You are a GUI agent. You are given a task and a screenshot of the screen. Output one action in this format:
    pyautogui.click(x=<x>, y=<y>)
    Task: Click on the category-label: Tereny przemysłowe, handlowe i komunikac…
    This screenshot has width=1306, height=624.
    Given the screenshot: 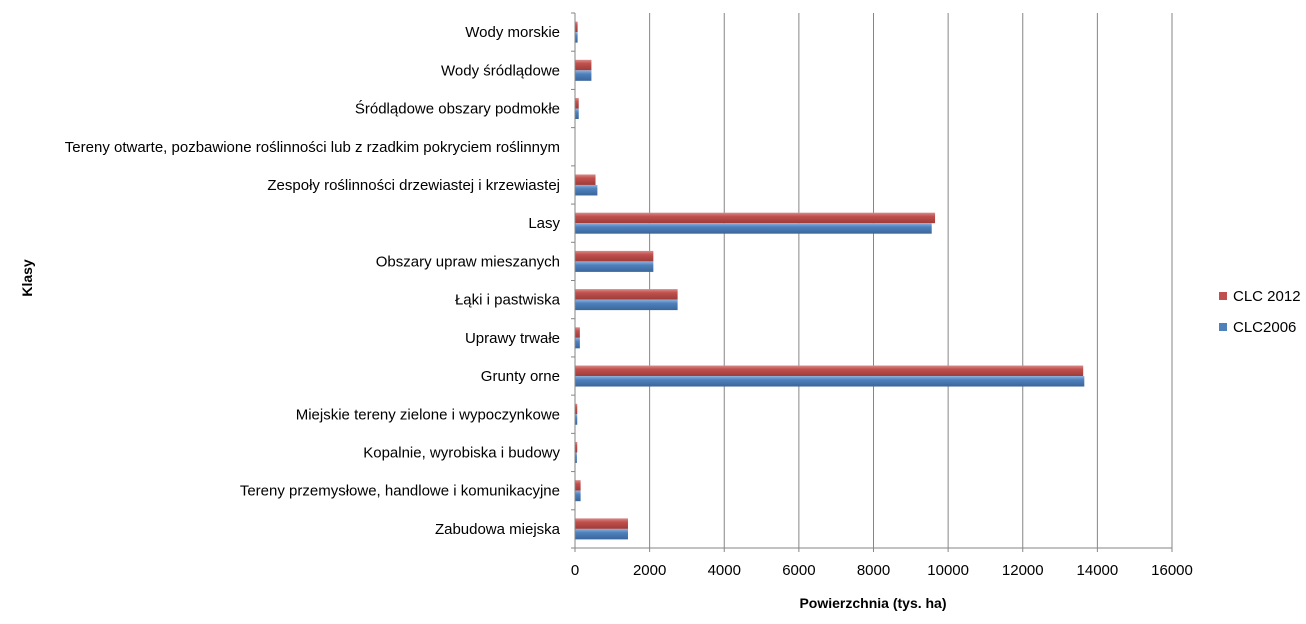 What is the action you would take?
    pyautogui.click(x=400, y=491)
    